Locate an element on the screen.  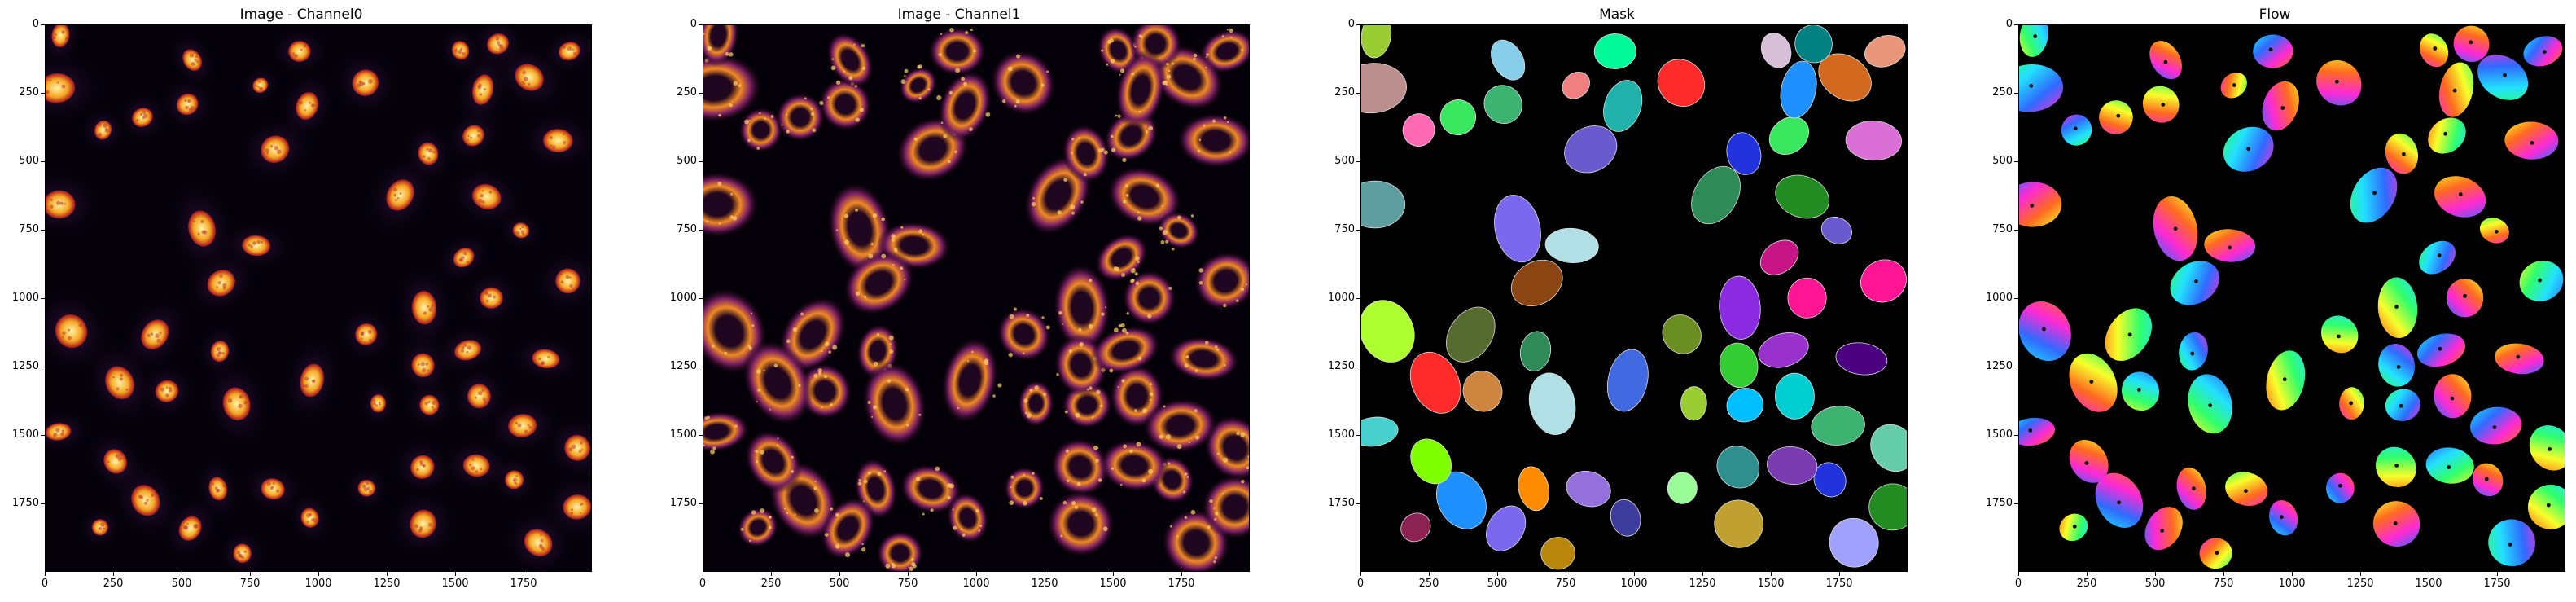
panel-title: Flow is located at coordinates (2274, 15).